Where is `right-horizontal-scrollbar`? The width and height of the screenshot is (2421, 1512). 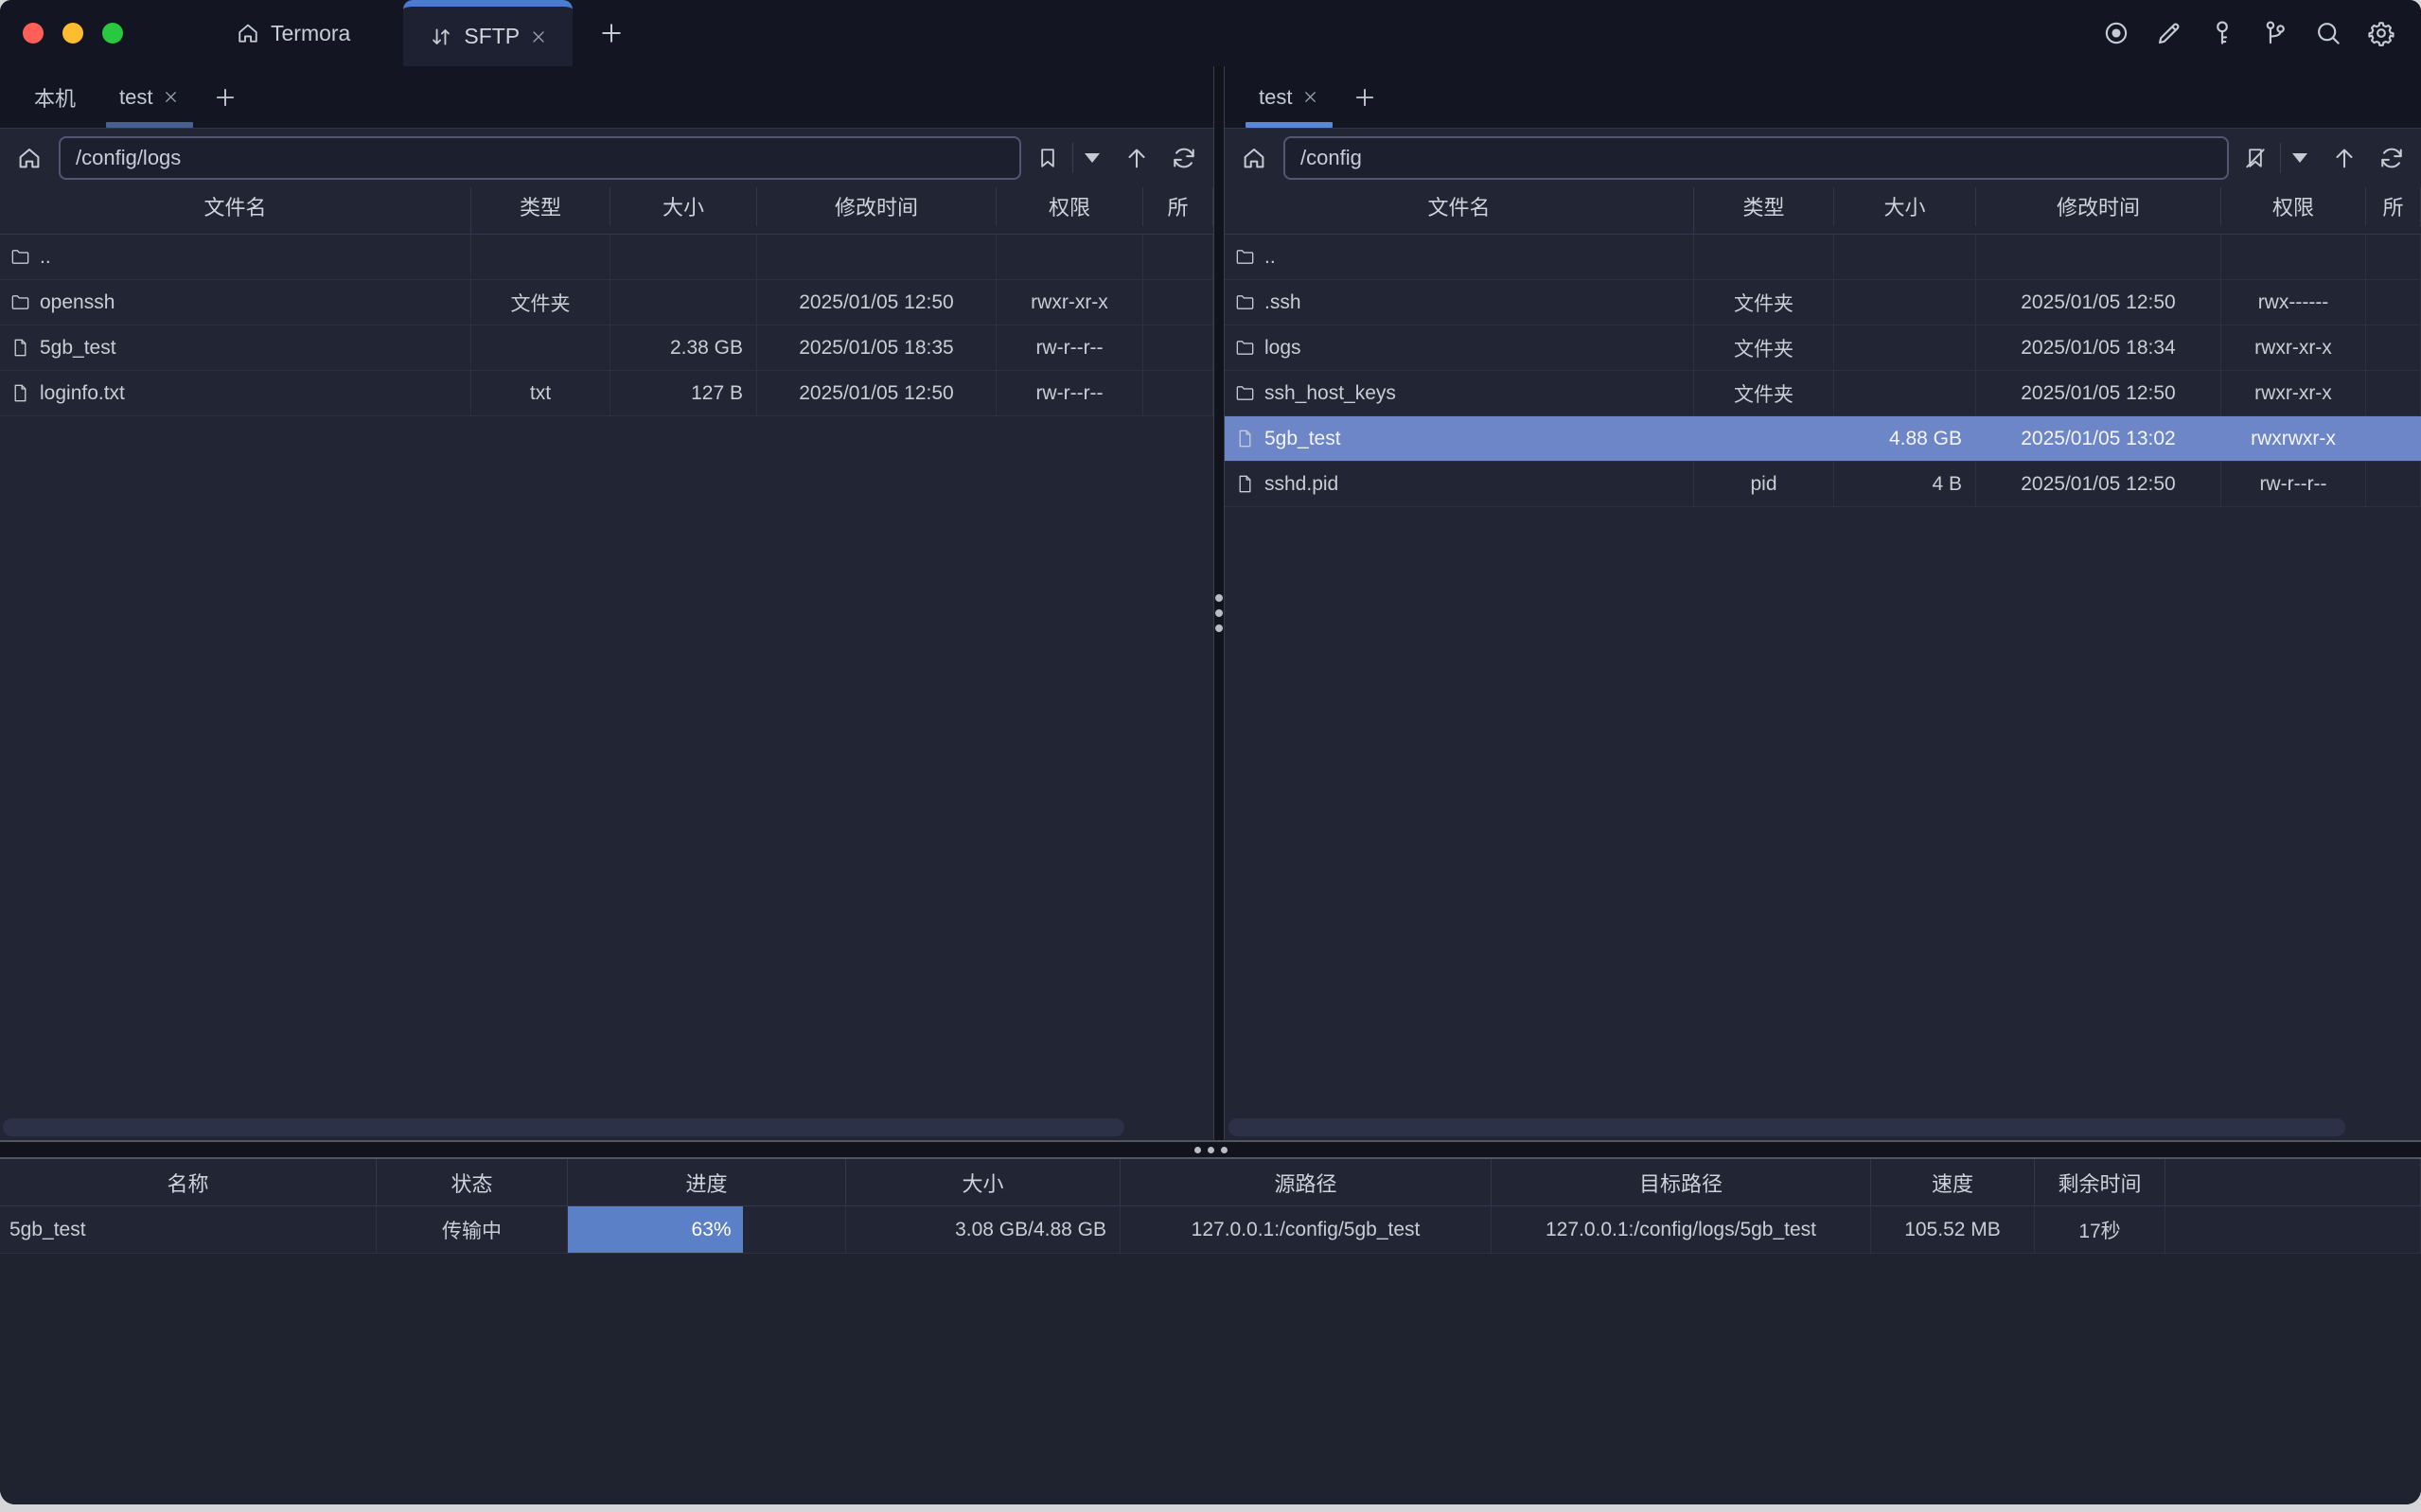
right-horizontal-scrollbar is located at coordinates (1823, 1128).